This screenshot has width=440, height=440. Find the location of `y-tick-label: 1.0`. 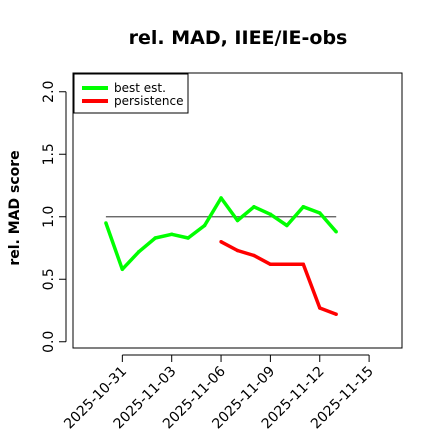

y-tick-label: 1.0 is located at coordinates (49, 217).